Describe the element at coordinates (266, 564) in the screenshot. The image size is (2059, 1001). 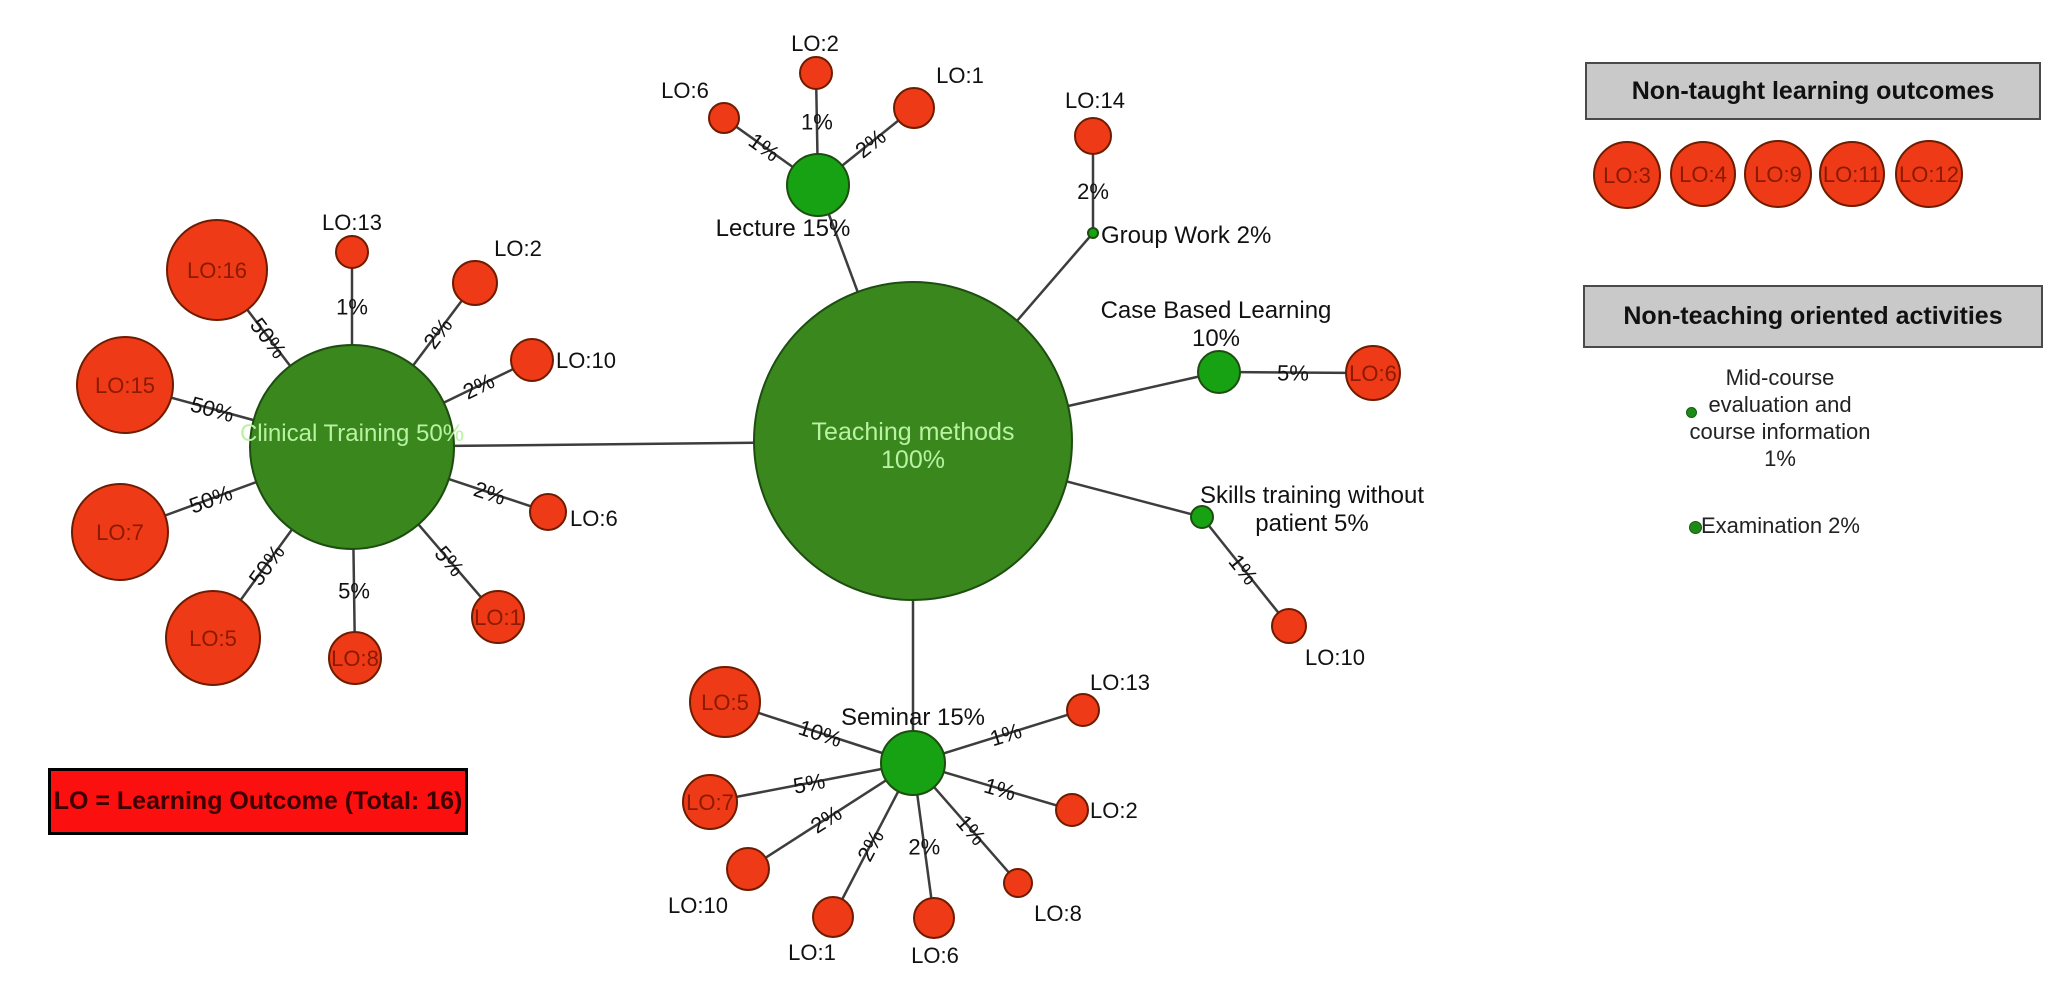
I see `edge-clinical-LO:5` at that location.